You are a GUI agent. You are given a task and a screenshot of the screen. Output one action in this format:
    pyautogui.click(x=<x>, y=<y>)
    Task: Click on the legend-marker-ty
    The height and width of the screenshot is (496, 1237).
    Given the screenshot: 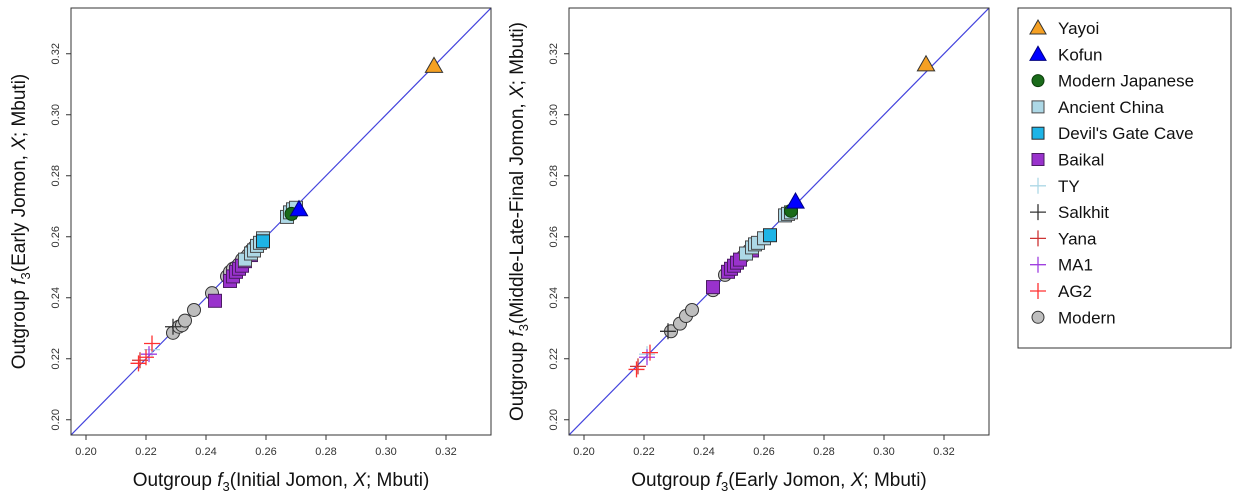 What is the action you would take?
    pyautogui.click(x=1038, y=185)
    